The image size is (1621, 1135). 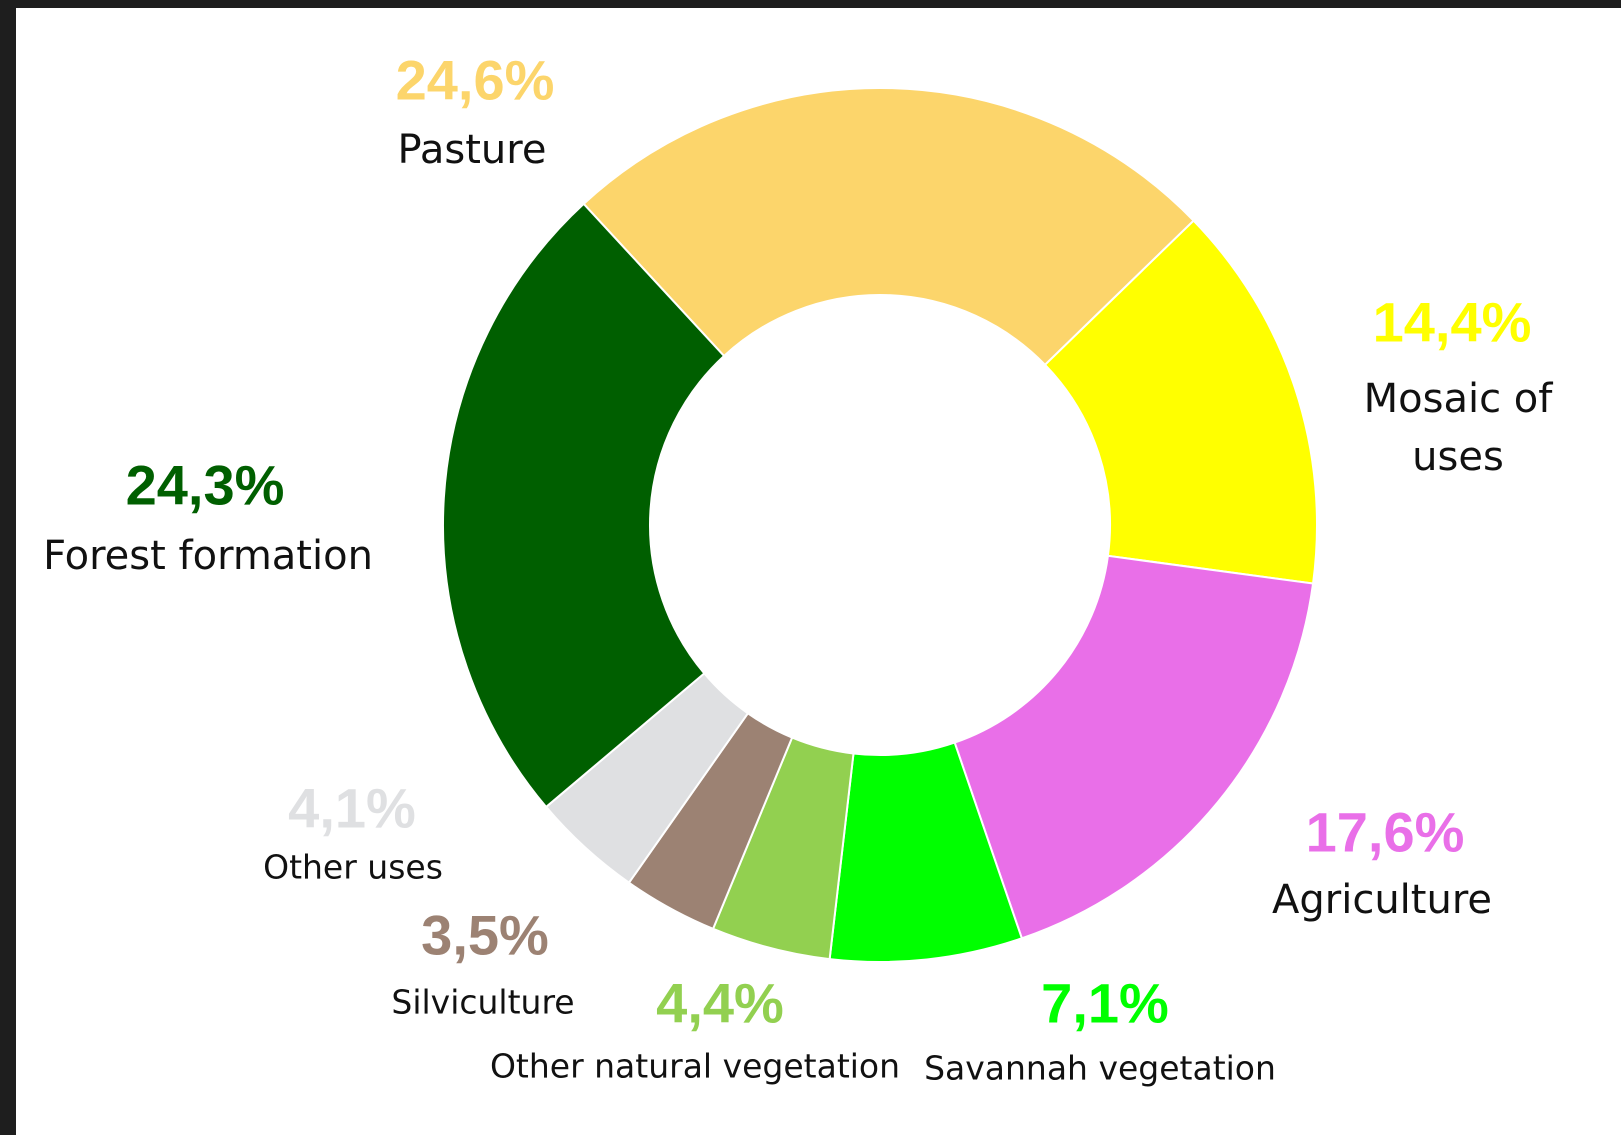 I want to click on value-label: 4,4%, so click(x=720, y=1003).